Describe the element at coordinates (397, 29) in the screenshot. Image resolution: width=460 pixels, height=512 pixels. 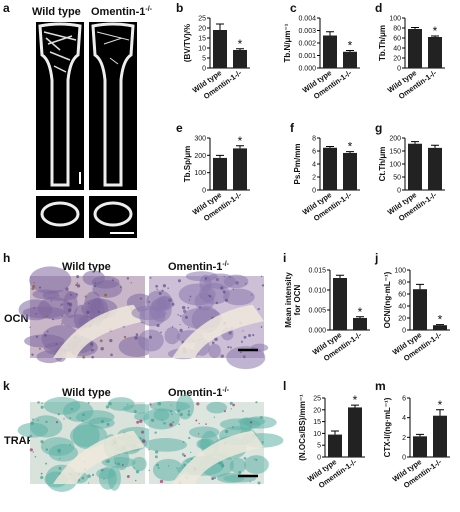
I see `y-tick-label: 80` at that location.